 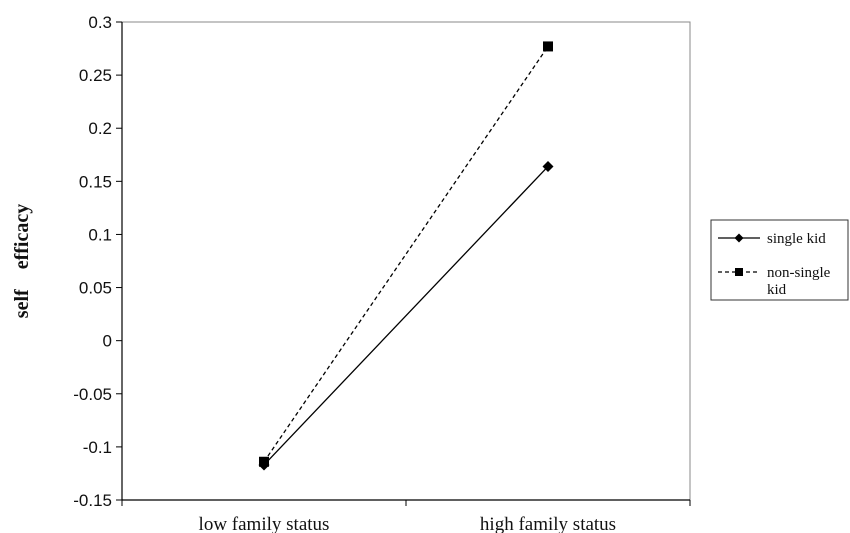 What do you see at coordinates (22, 261) in the screenshot?
I see `y-axis-label: self efficacy` at bounding box center [22, 261].